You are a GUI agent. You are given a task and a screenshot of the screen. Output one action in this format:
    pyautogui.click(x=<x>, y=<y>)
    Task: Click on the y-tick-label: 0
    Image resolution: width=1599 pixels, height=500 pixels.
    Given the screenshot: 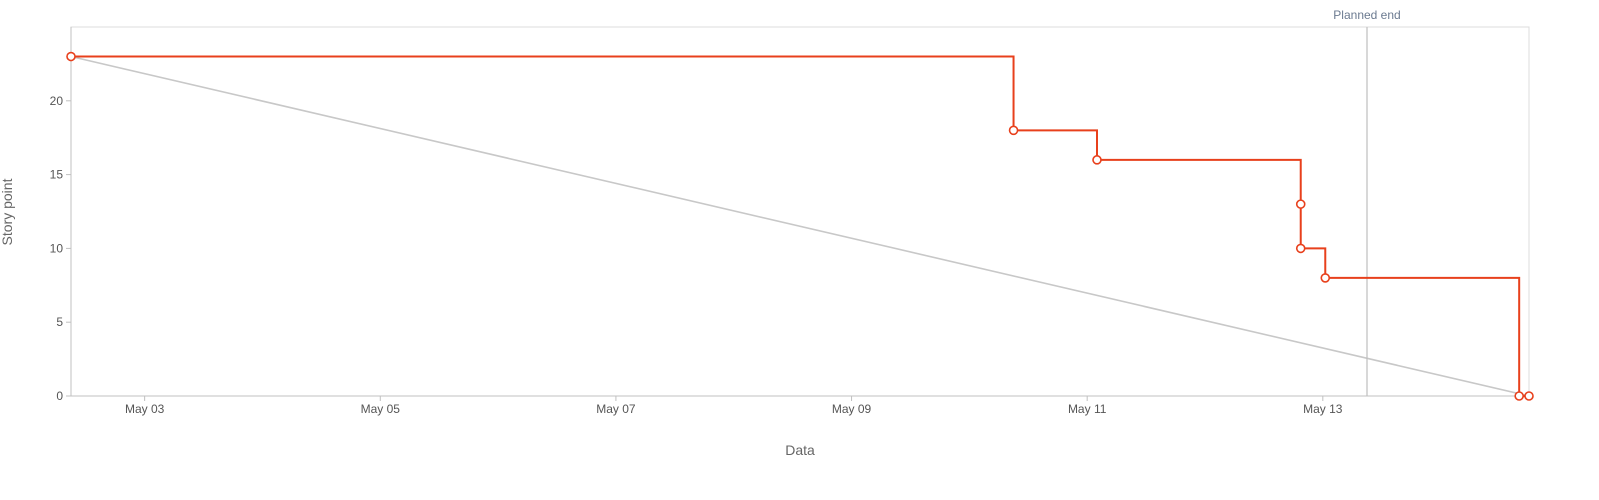 What is the action you would take?
    pyautogui.click(x=59, y=396)
    